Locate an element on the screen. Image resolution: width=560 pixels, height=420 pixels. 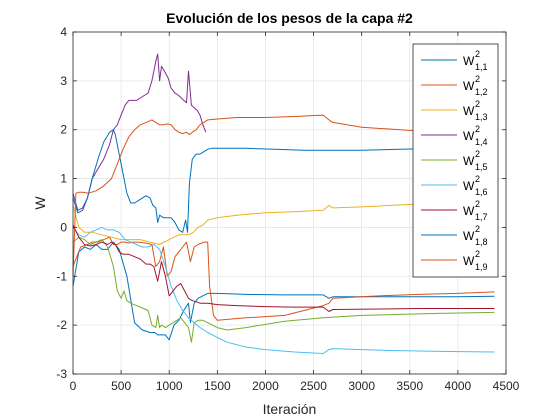
legend-entry-sub: 1,2 is located at coordinates (481, 92).